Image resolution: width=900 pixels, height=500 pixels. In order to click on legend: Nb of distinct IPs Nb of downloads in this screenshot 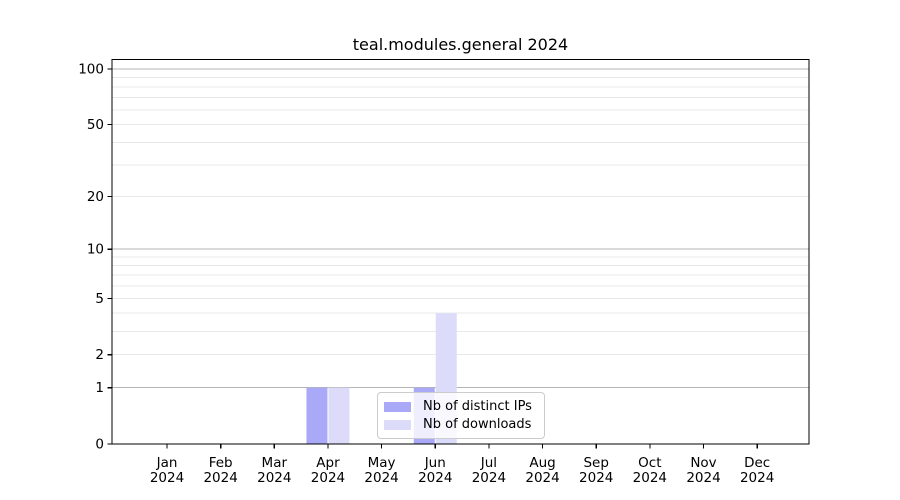, I will do `click(461, 415)`.